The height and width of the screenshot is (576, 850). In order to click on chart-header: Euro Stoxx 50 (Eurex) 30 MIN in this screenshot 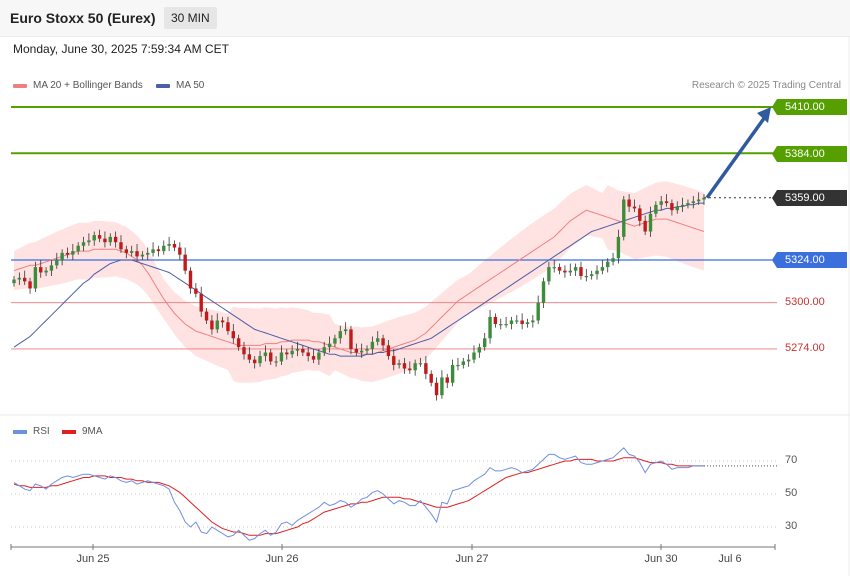, I will do `click(425, 18)`.